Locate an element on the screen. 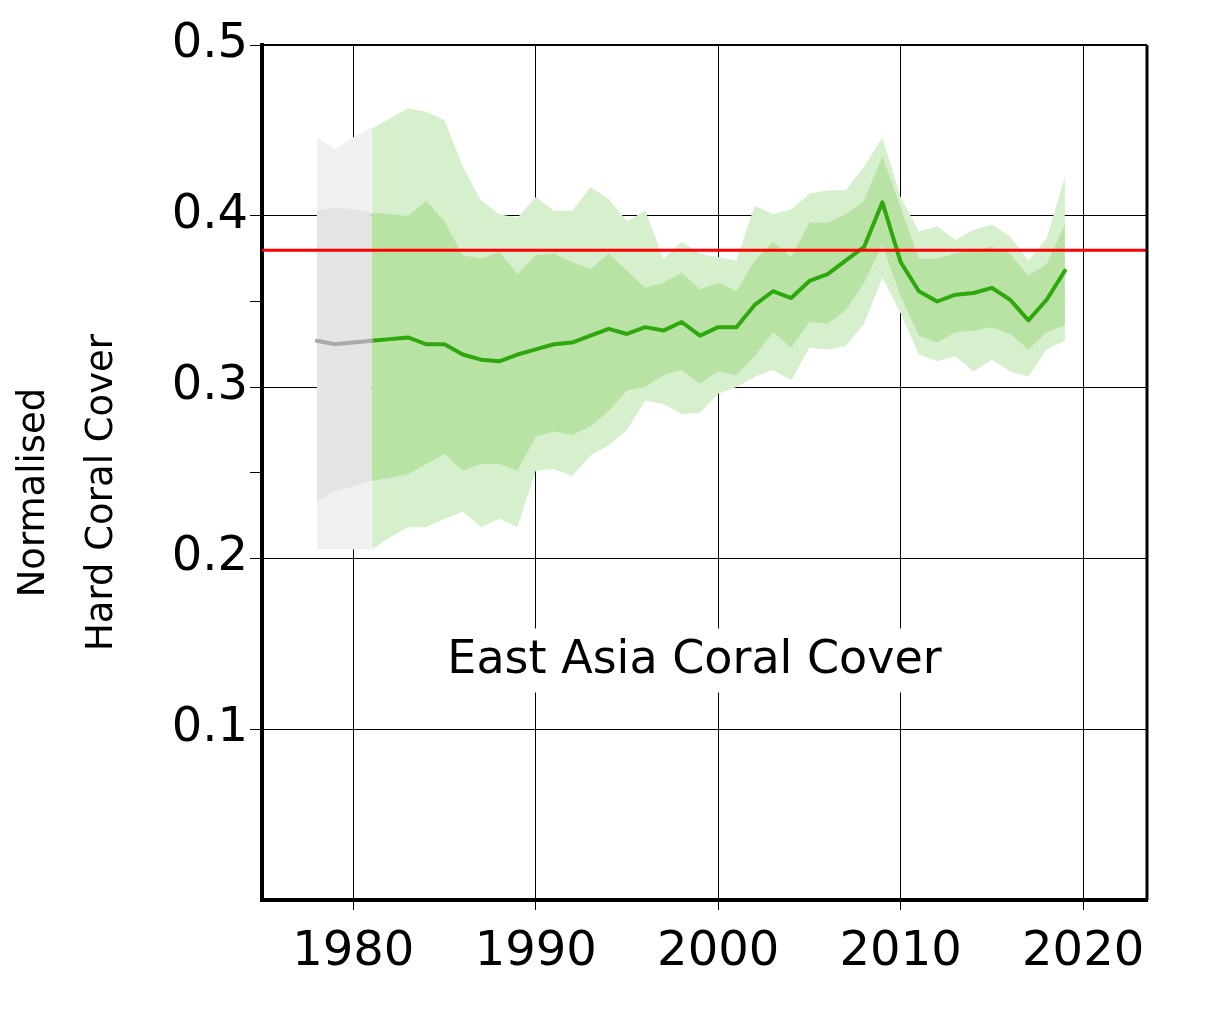  y-tick-label: 0.3 is located at coordinates (209, 382).